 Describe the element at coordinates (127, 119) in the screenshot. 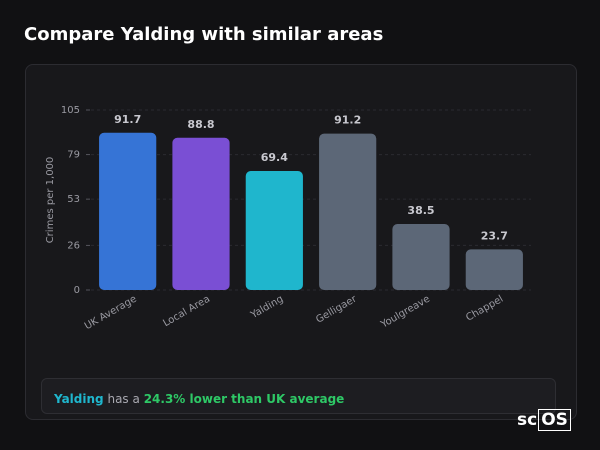

I see `value-label: 91.7` at that location.